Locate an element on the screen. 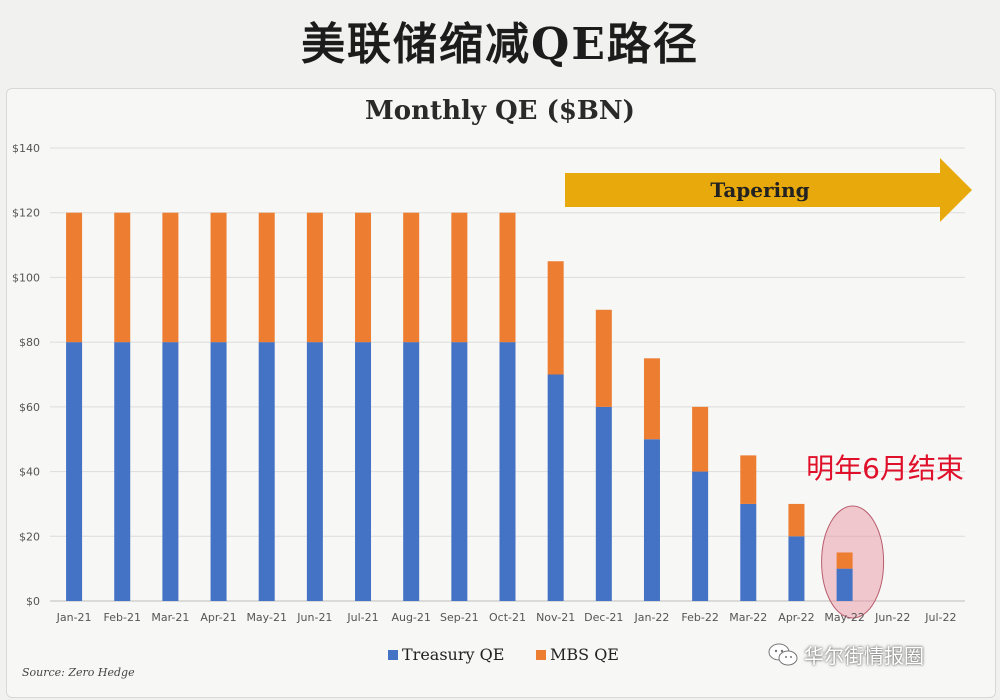 This screenshot has height=700, width=1000. source-note: Source: Zero Hedge is located at coordinates (78, 672).